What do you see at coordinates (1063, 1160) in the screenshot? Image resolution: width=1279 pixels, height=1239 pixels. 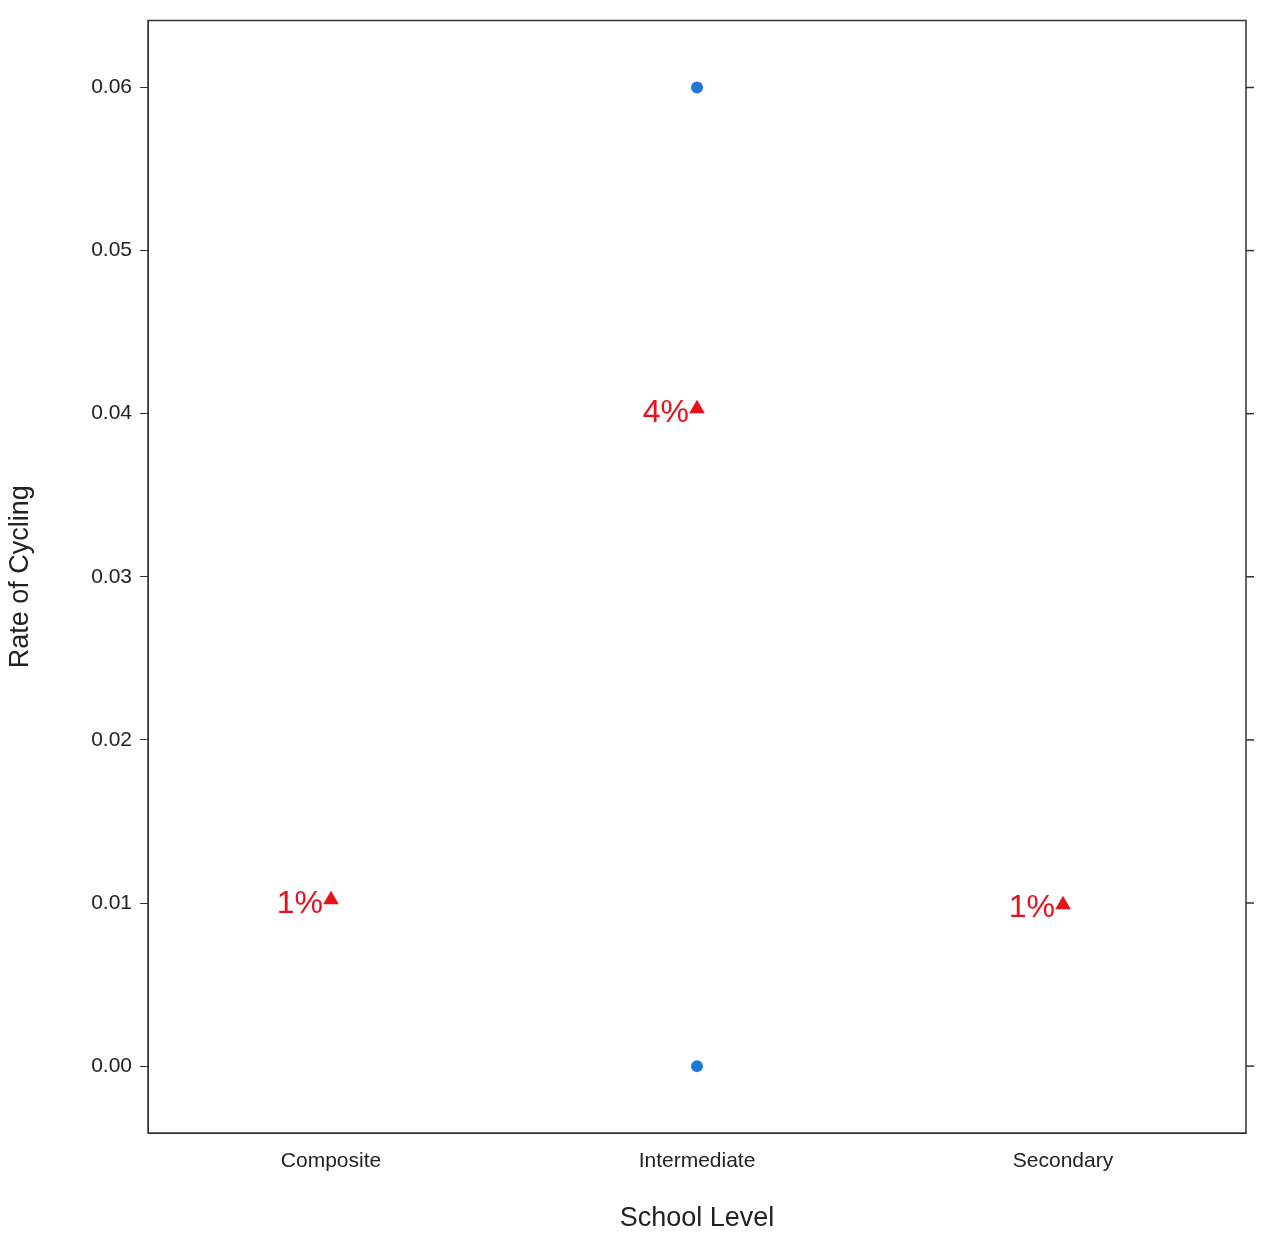 I see `x-tick-label: Secondary` at bounding box center [1063, 1160].